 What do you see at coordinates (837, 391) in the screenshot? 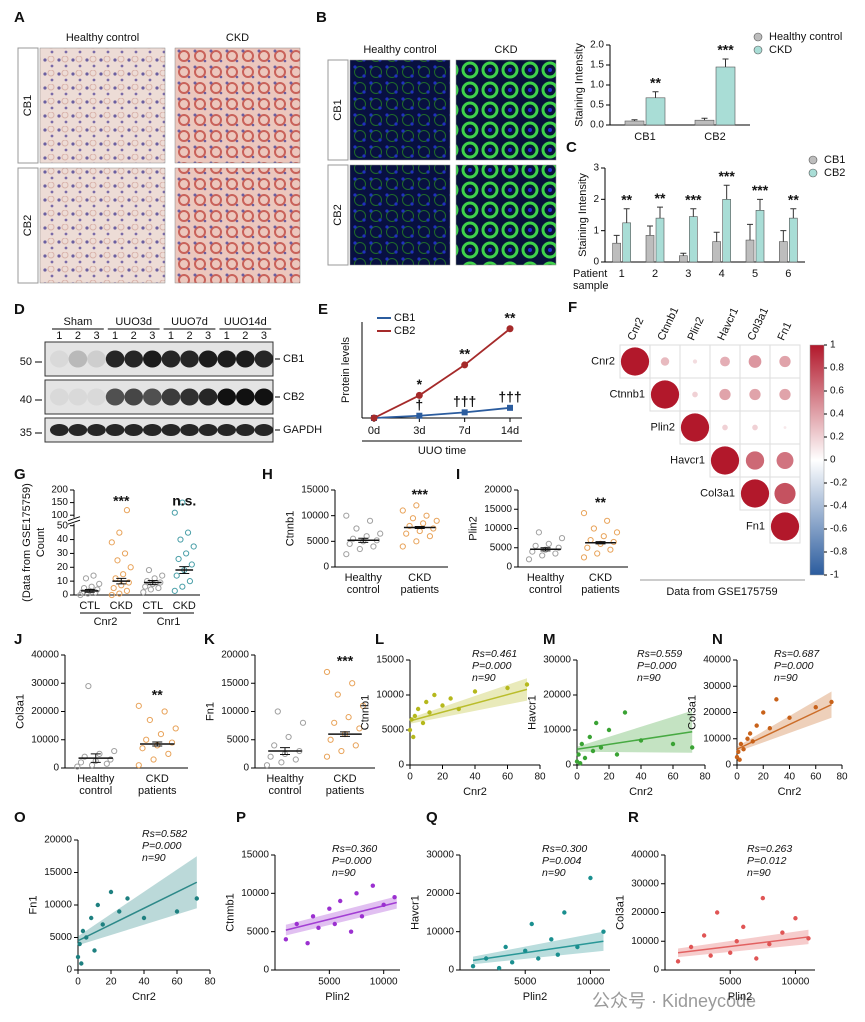
I see `colorbar-label: 0.6` at bounding box center [837, 391].